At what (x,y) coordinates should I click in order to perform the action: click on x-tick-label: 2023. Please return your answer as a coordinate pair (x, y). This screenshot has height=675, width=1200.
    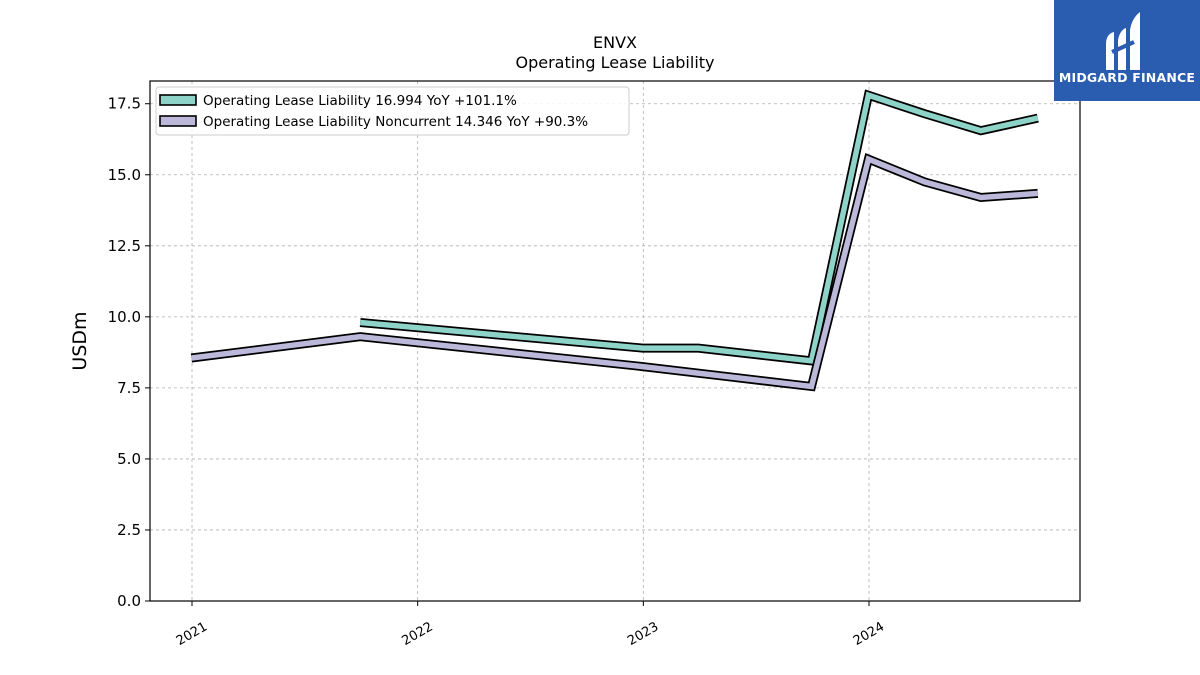
    Looking at the image, I should click on (643, 634).